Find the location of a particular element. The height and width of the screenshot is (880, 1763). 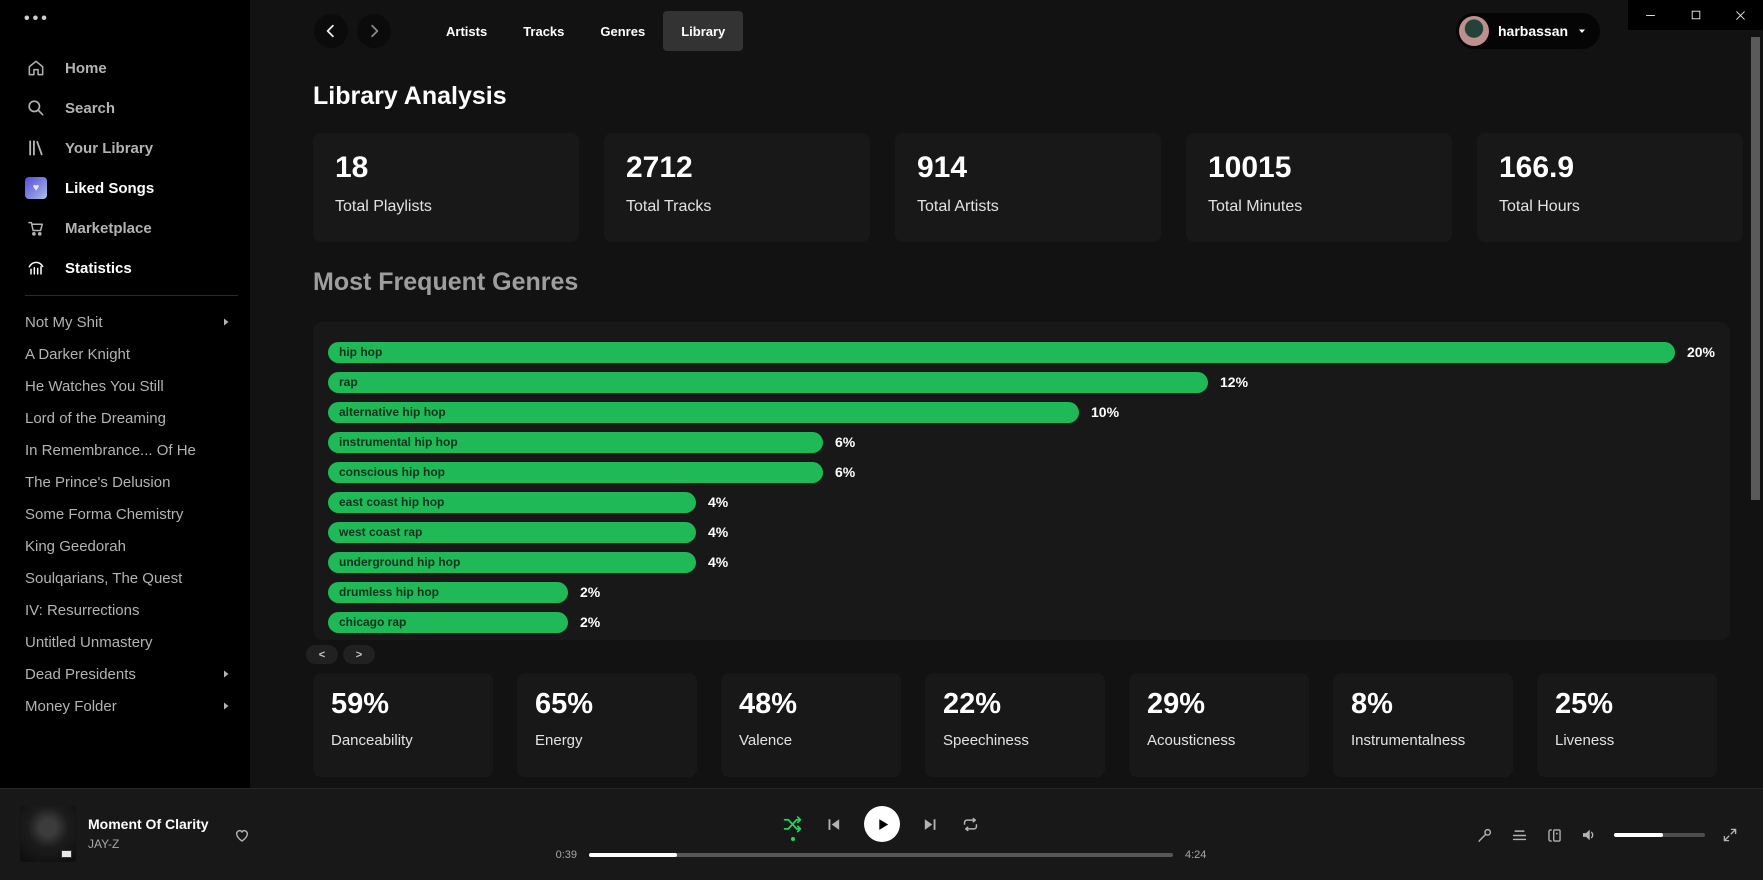

scrollbar is located at coordinates (1755, 394).